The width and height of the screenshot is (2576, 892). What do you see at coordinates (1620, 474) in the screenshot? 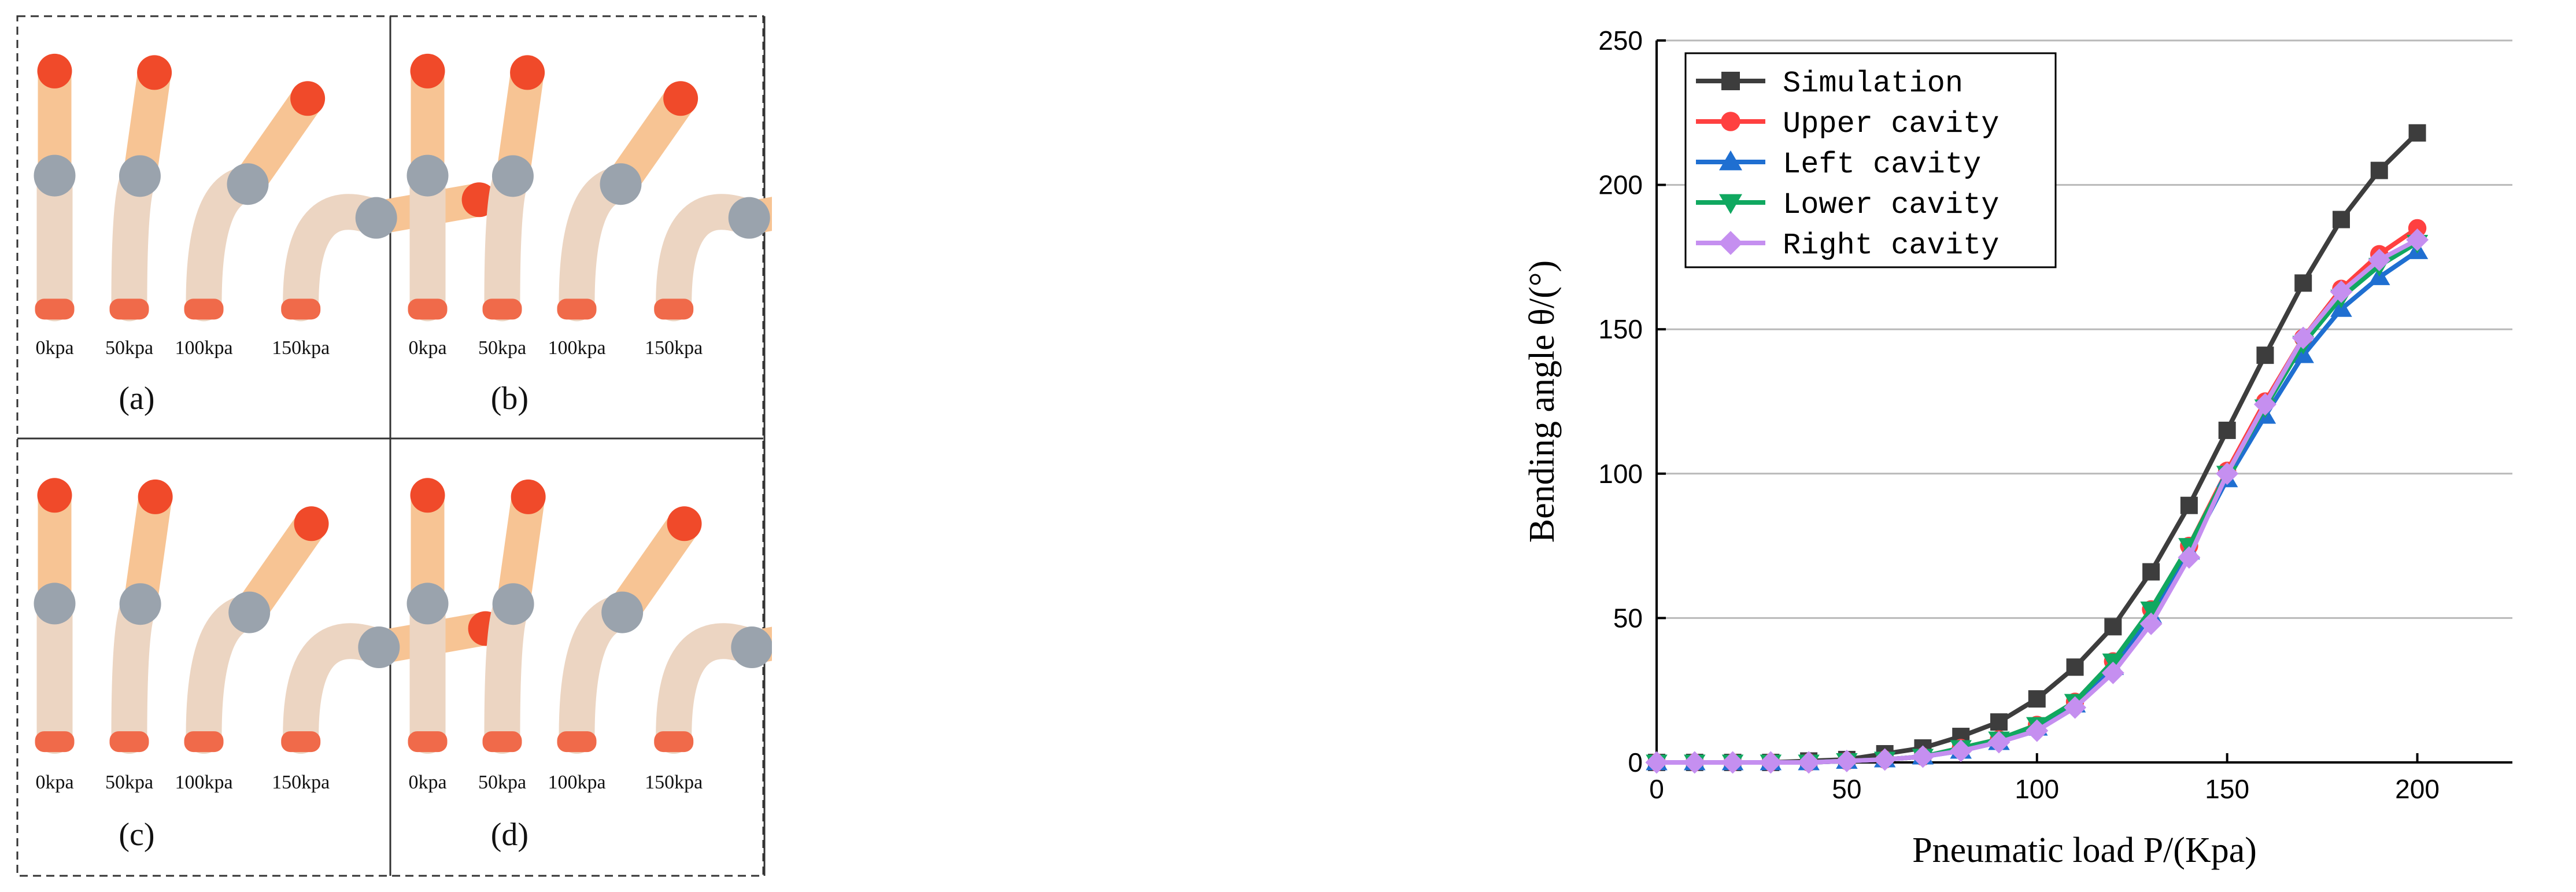
I see `y-tick-label: 100` at bounding box center [1620, 474].